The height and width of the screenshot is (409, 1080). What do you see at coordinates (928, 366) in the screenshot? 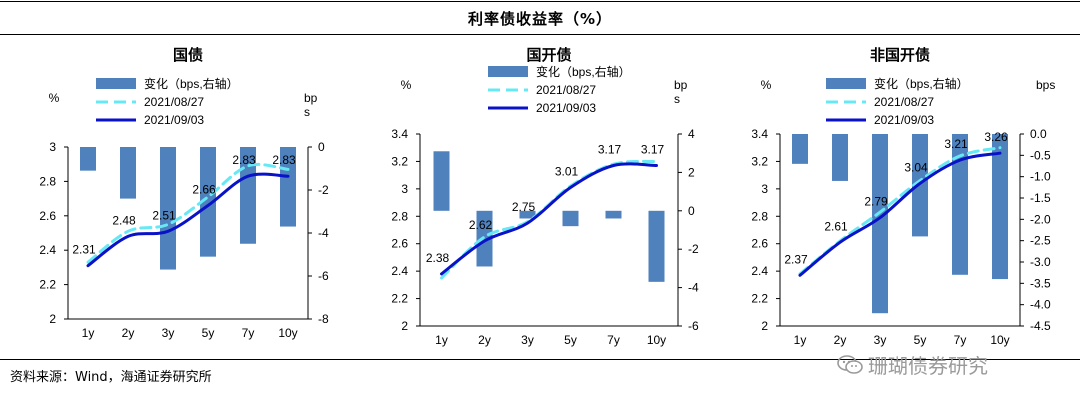
I see `watermark-text: 珊瑚债券研究` at bounding box center [928, 366].